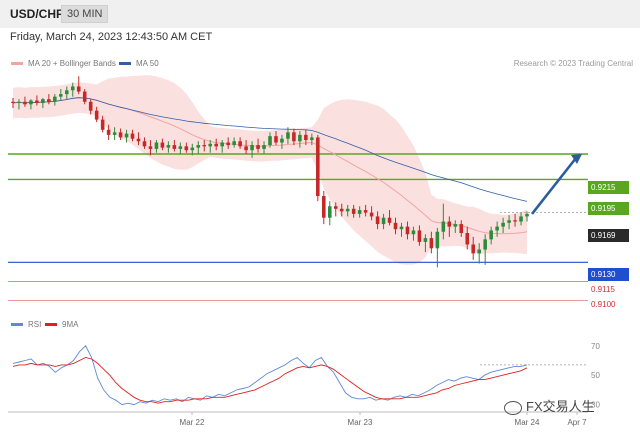 This screenshot has width=640, height=434. I want to click on watermark-text: FX交易人生, so click(560, 406).